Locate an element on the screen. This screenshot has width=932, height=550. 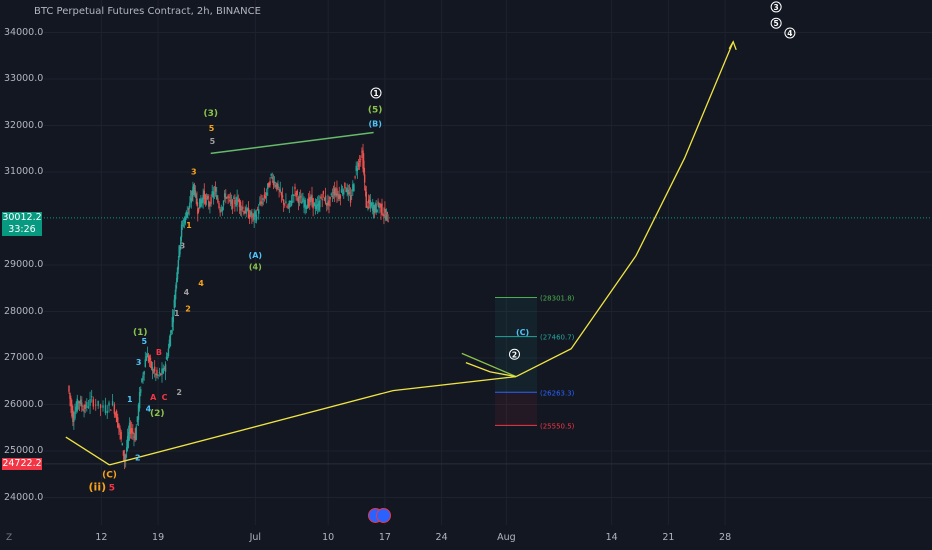
wave-label: (C) is located at coordinates (522, 332).